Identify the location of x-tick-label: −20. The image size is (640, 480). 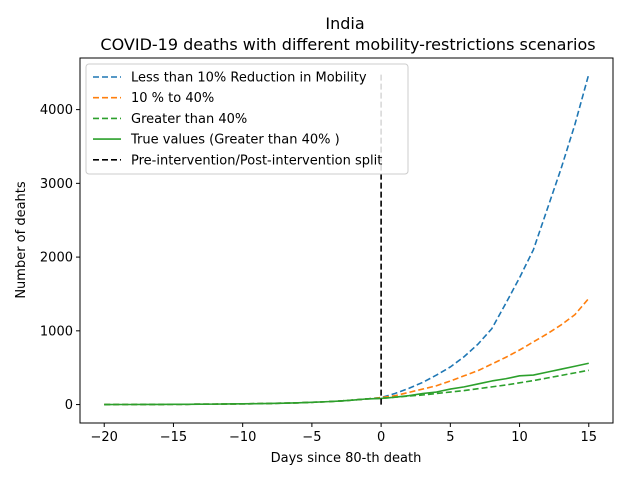
(104, 437).